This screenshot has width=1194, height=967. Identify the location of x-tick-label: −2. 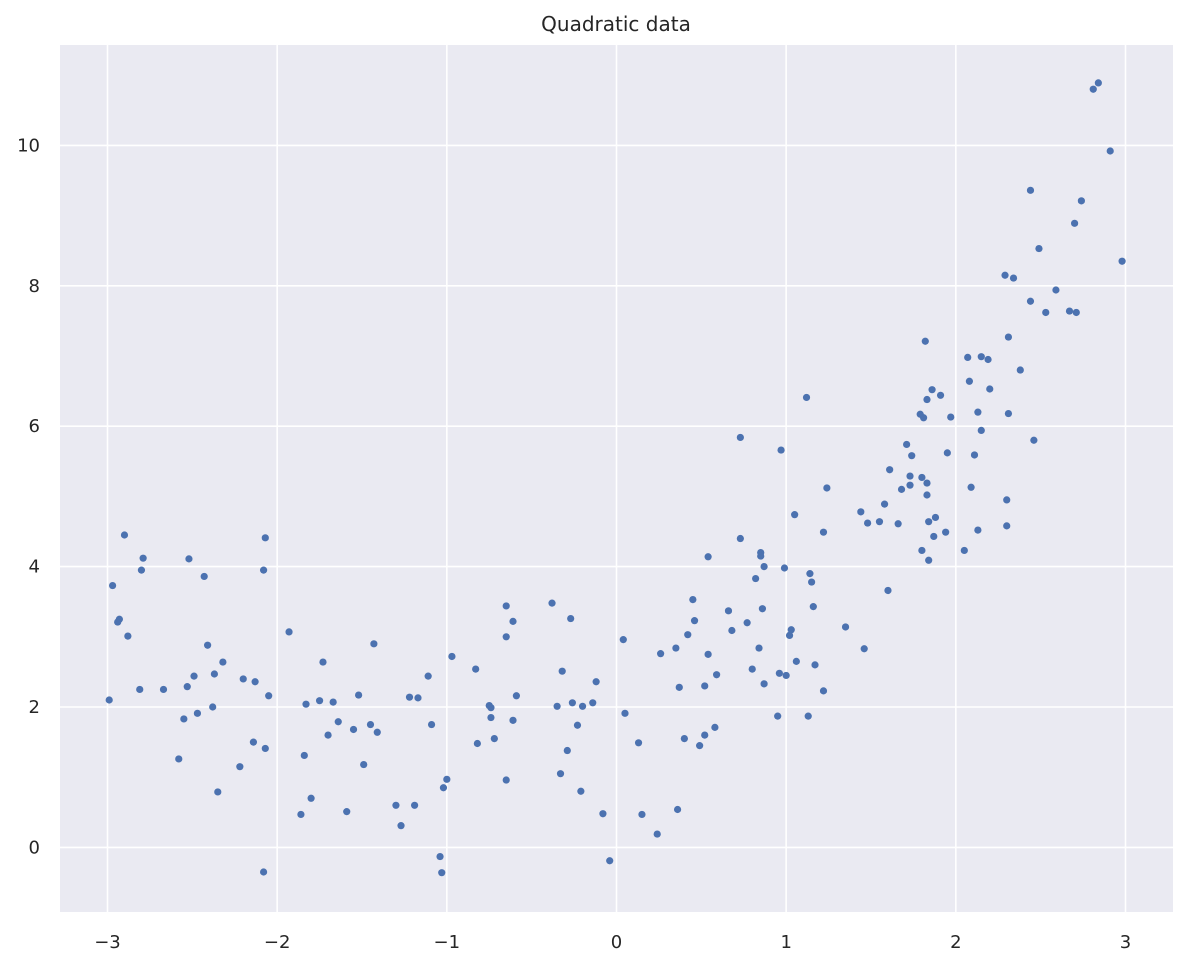
(277, 942).